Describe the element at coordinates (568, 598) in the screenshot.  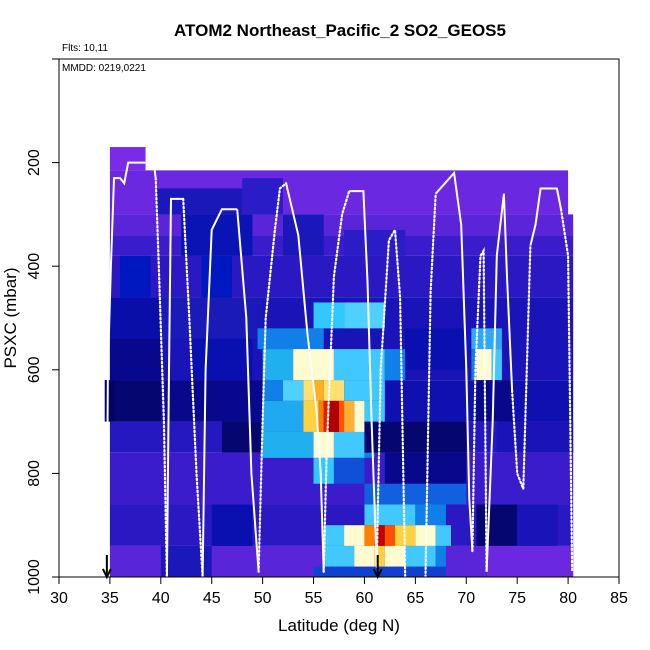
I see `x-tick-label: 80` at that location.